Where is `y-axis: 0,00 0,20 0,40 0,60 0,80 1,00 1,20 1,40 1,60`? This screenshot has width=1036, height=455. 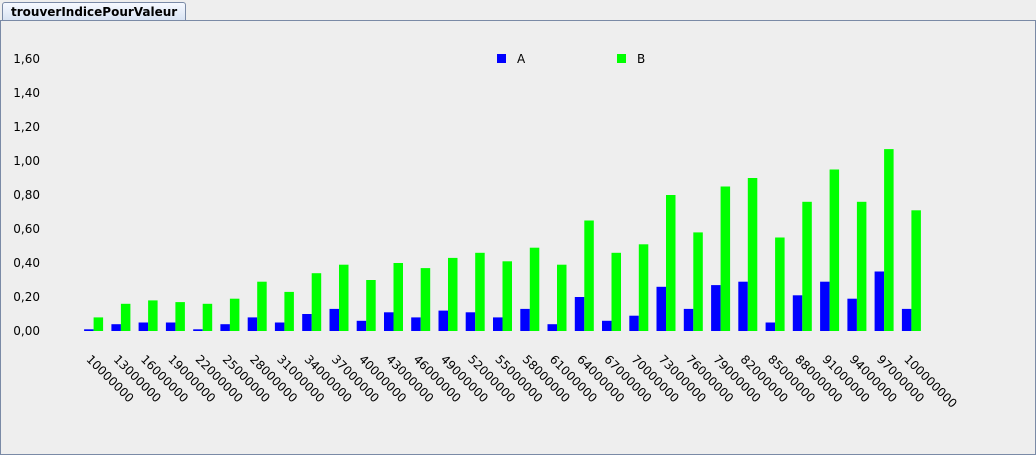
y-axis: 0,00 0,20 0,40 0,60 0,80 1,00 1,20 1,40 1,60 is located at coordinates (26, 195).